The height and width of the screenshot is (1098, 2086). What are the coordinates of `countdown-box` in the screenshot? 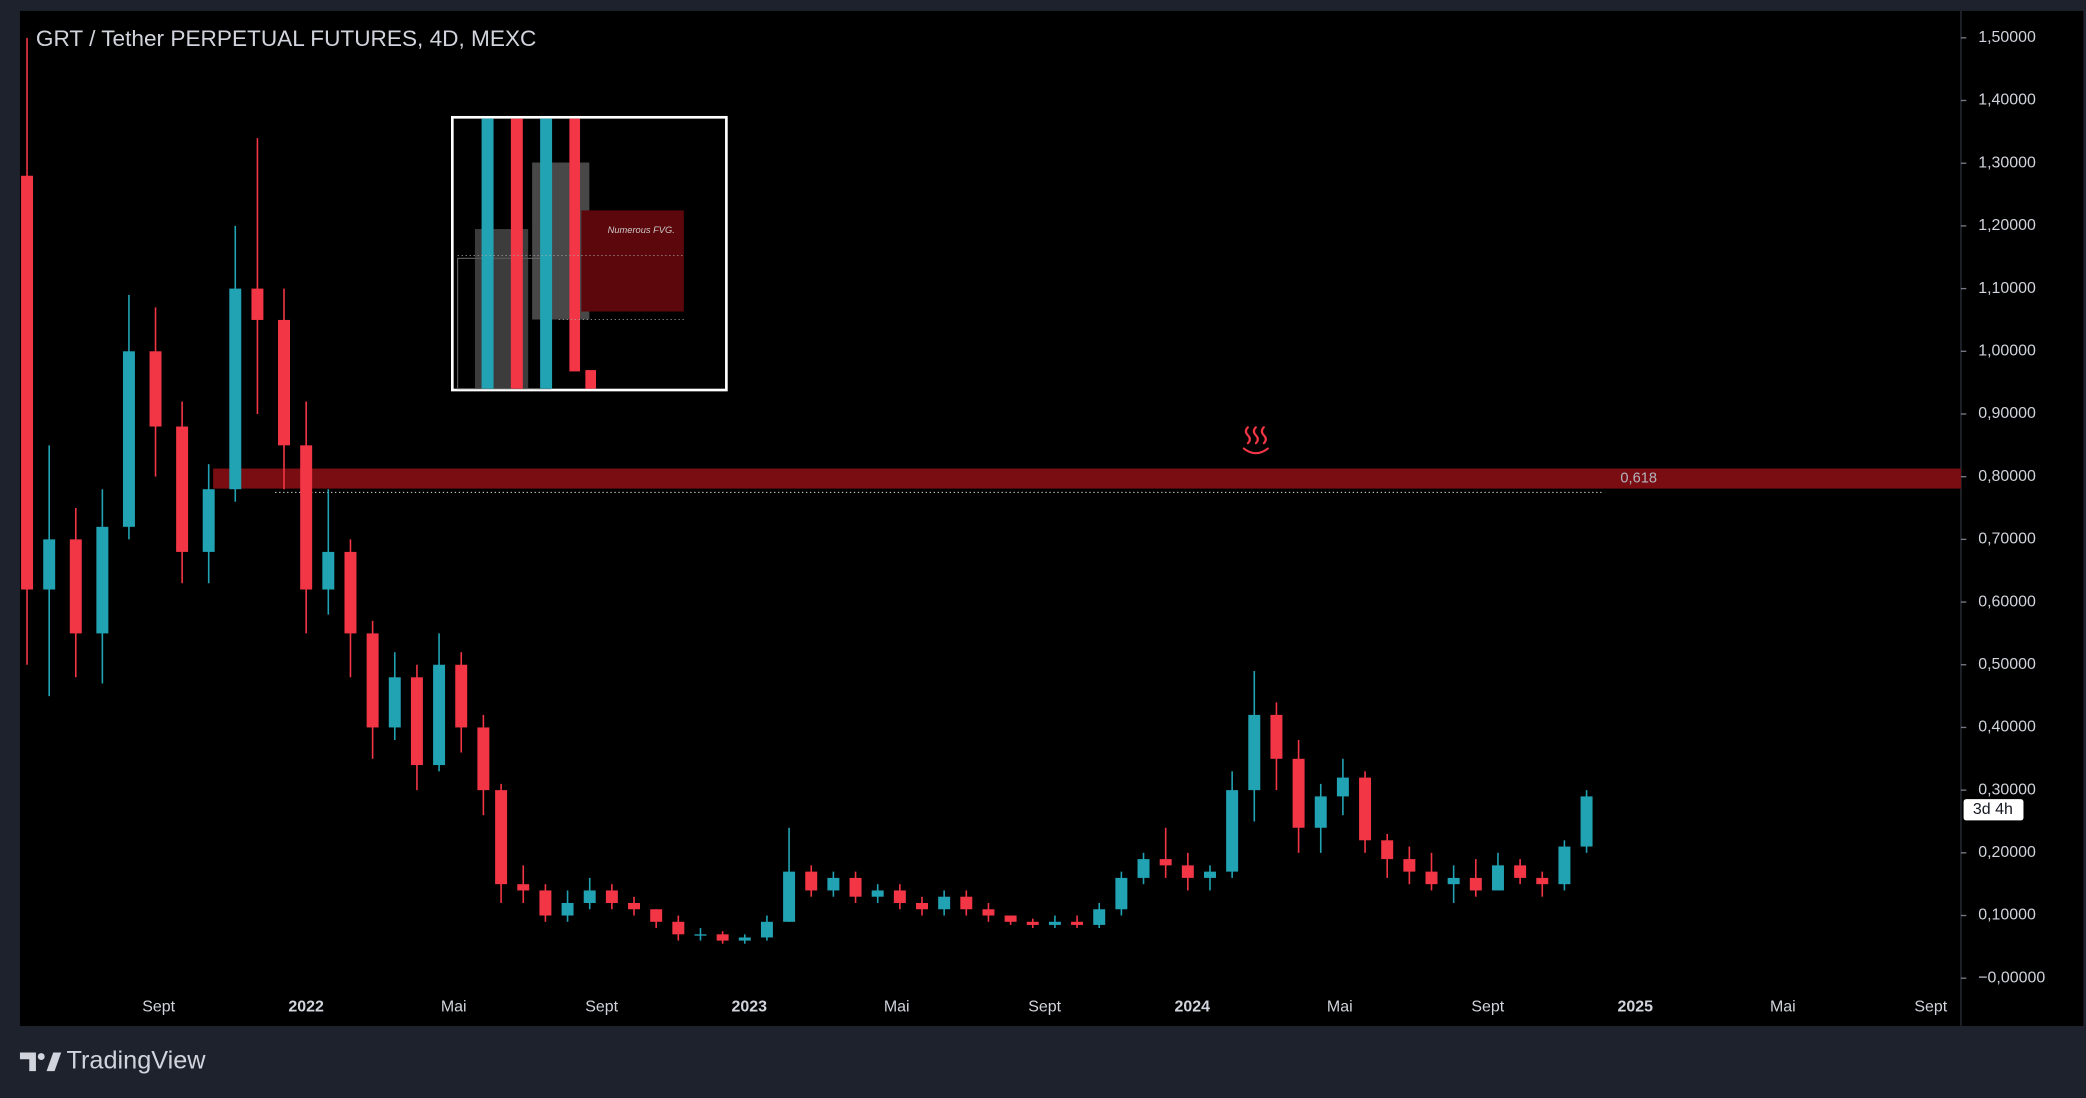 It's located at (1993, 810).